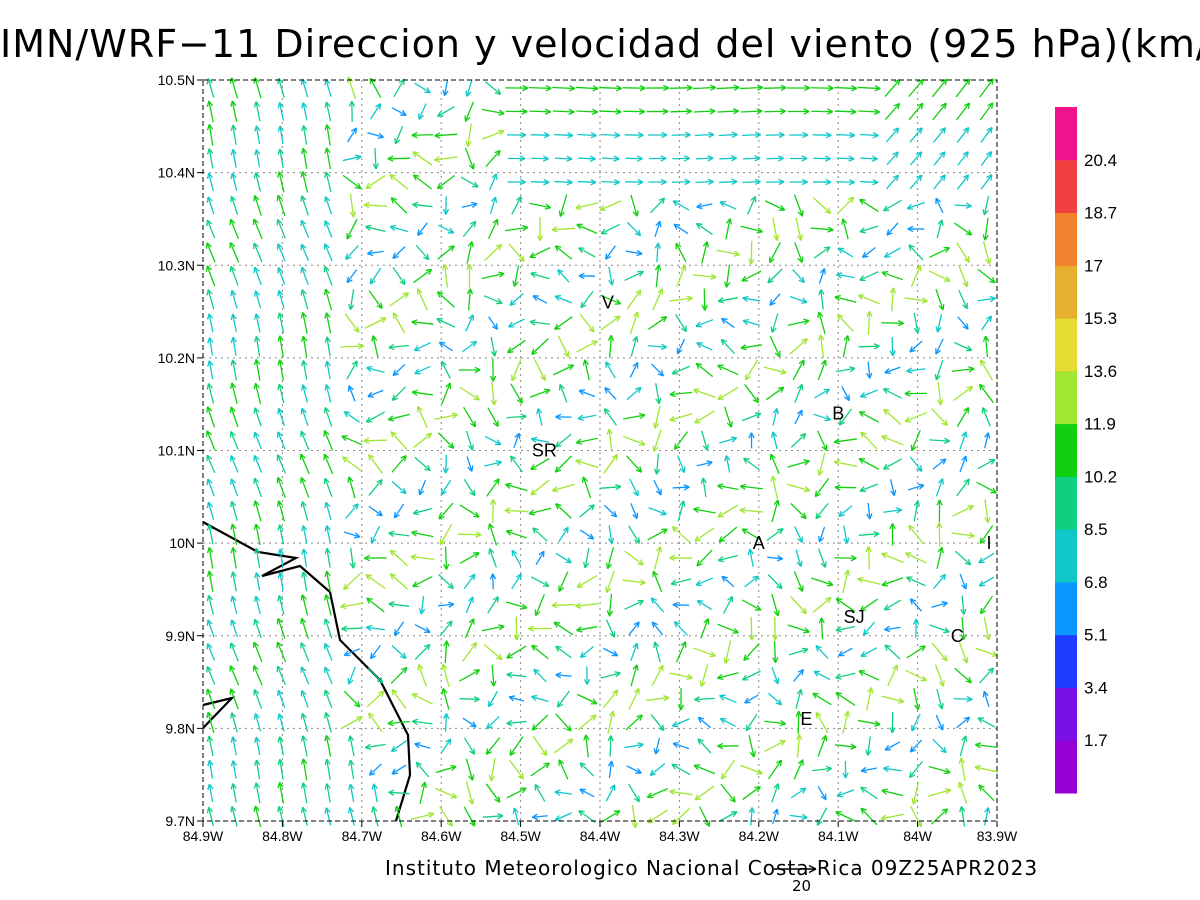 Image resolution: width=1200 pixels, height=900 pixels. I want to click on station-label-v: V, so click(608, 302).